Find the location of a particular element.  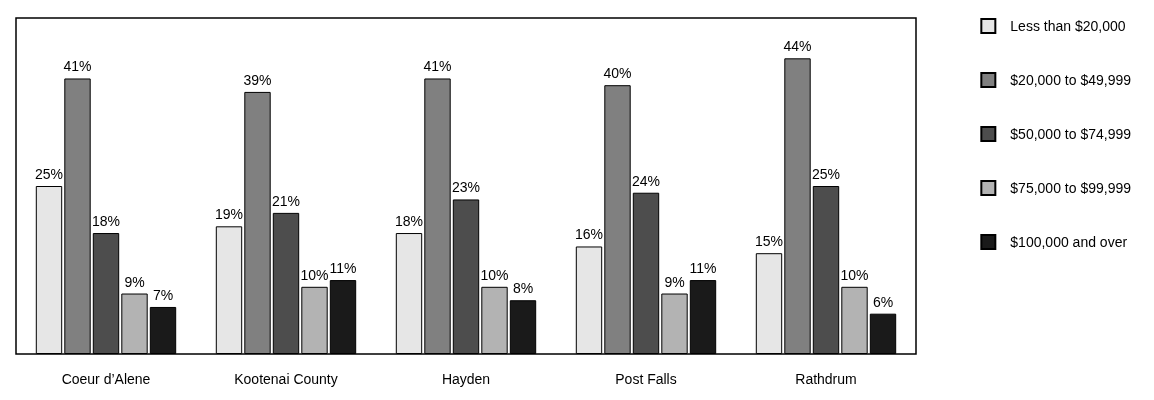

x-tick-label: Post Falls is located at coordinates (646, 379).